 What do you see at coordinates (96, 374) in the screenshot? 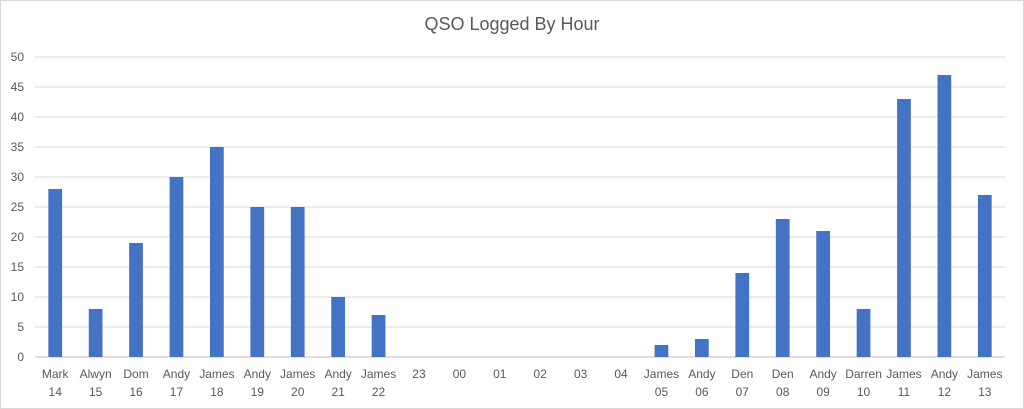
I see `x-tick-operator-label: Alwyn` at bounding box center [96, 374].